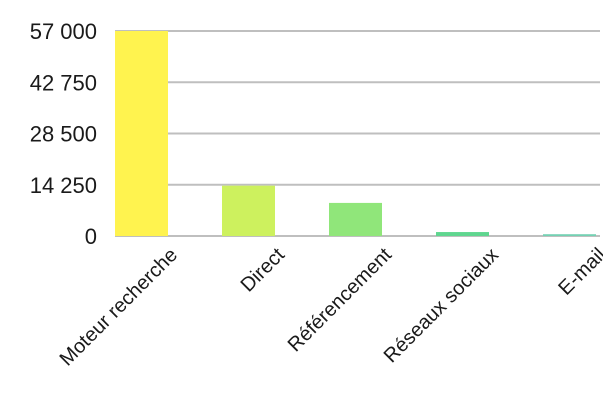  What do you see at coordinates (91, 236) in the screenshot?
I see `y-tick-label: 0` at bounding box center [91, 236].